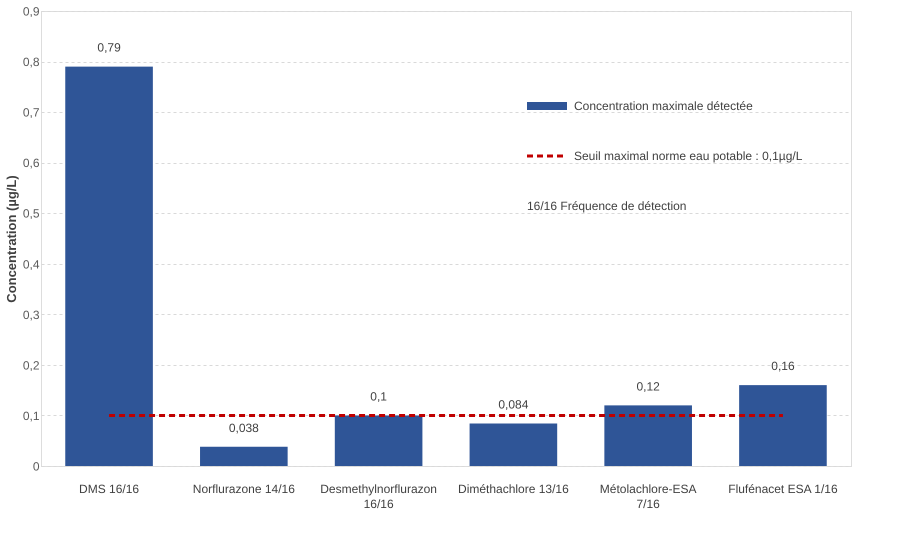 The image size is (921, 538). Describe the element at coordinates (378, 496) in the screenshot. I see `x-tick-label: Desmethylnorflurazon 16/16` at that location.